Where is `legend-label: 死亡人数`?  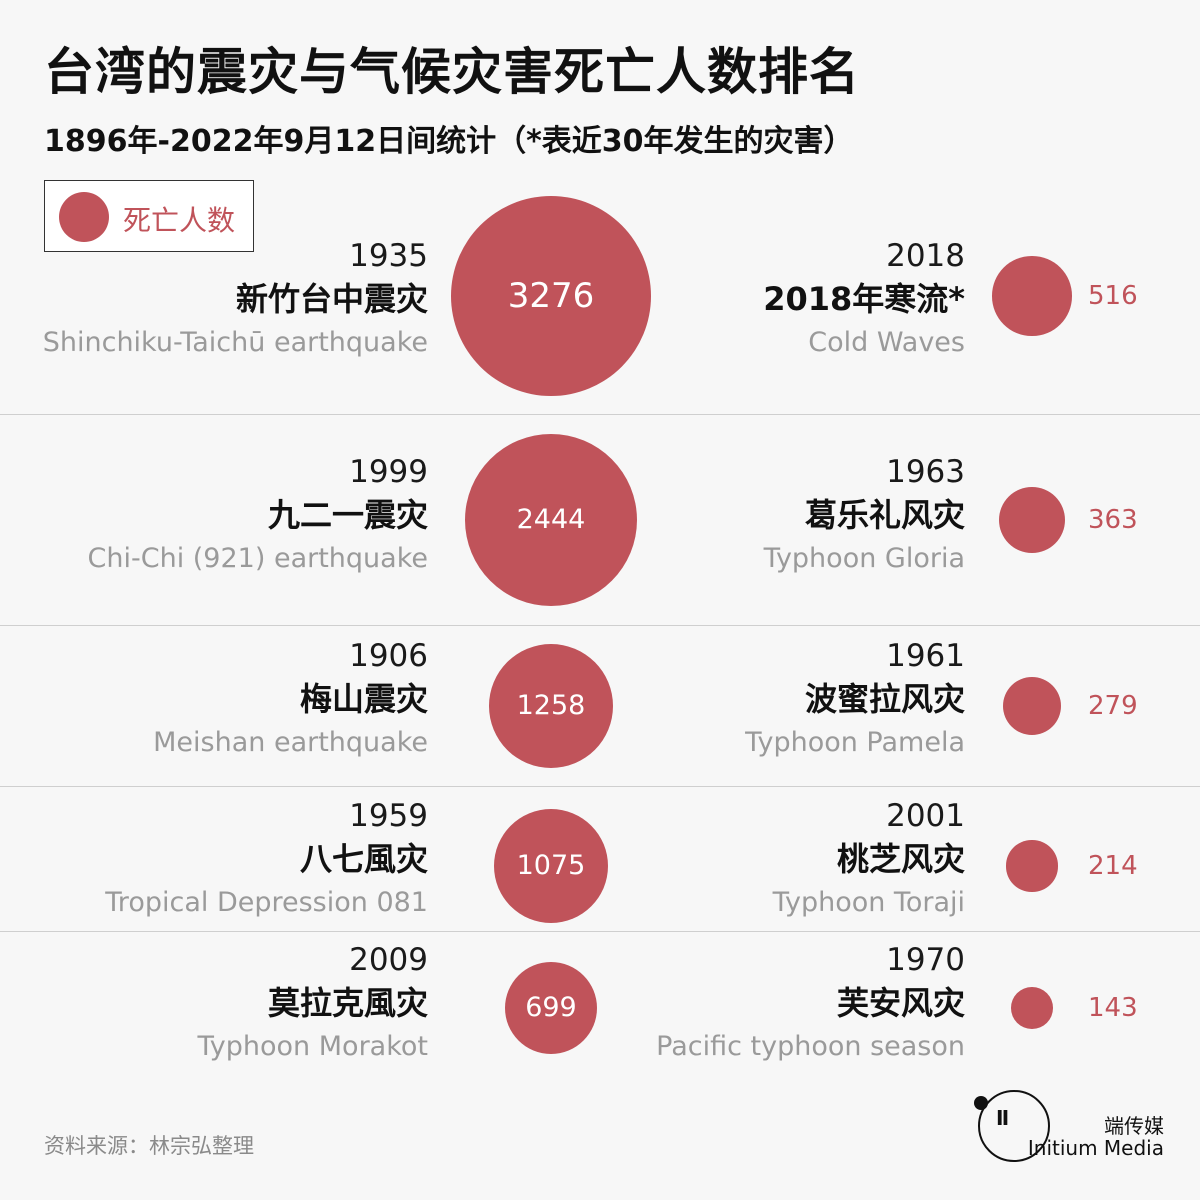 legend-label: 死亡人数 is located at coordinates (179, 220).